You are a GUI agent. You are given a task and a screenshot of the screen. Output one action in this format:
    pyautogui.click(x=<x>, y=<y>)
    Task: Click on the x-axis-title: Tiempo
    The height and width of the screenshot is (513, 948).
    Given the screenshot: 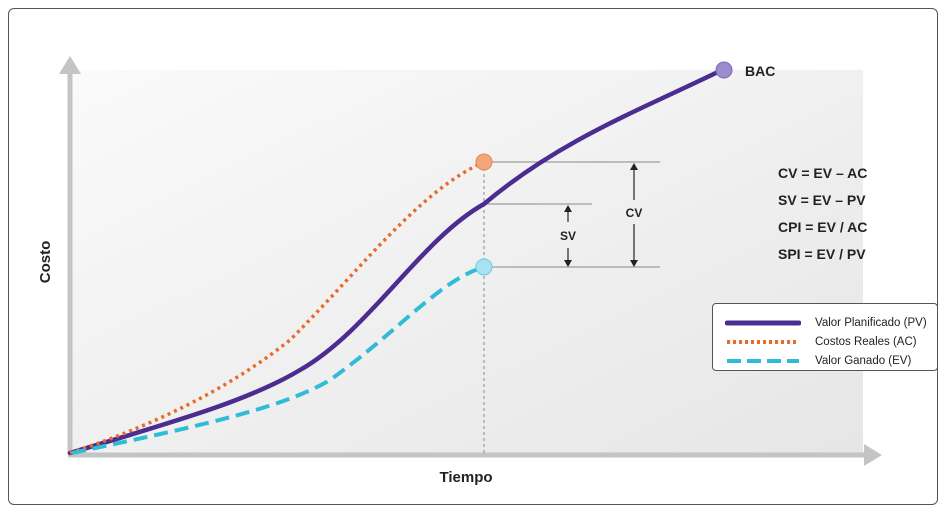 What is the action you would take?
    pyautogui.click(x=465, y=477)
    